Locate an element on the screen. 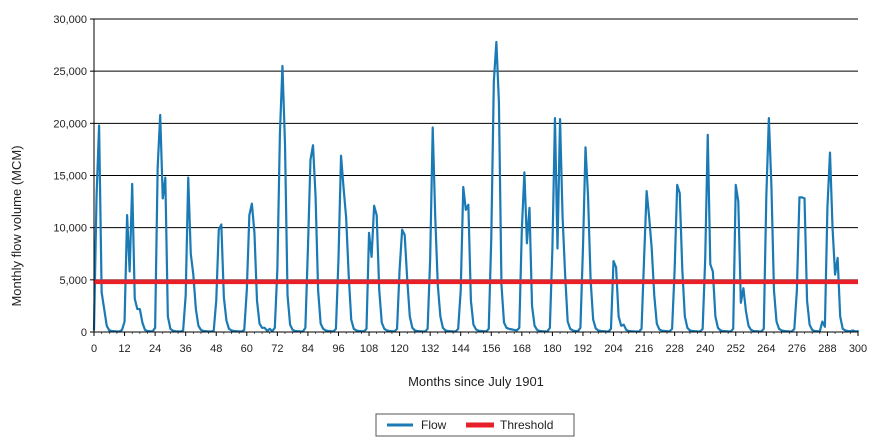 This screenshot has width=869, height=438. x-tick-label: 276 is located at coordinates (797, 349).